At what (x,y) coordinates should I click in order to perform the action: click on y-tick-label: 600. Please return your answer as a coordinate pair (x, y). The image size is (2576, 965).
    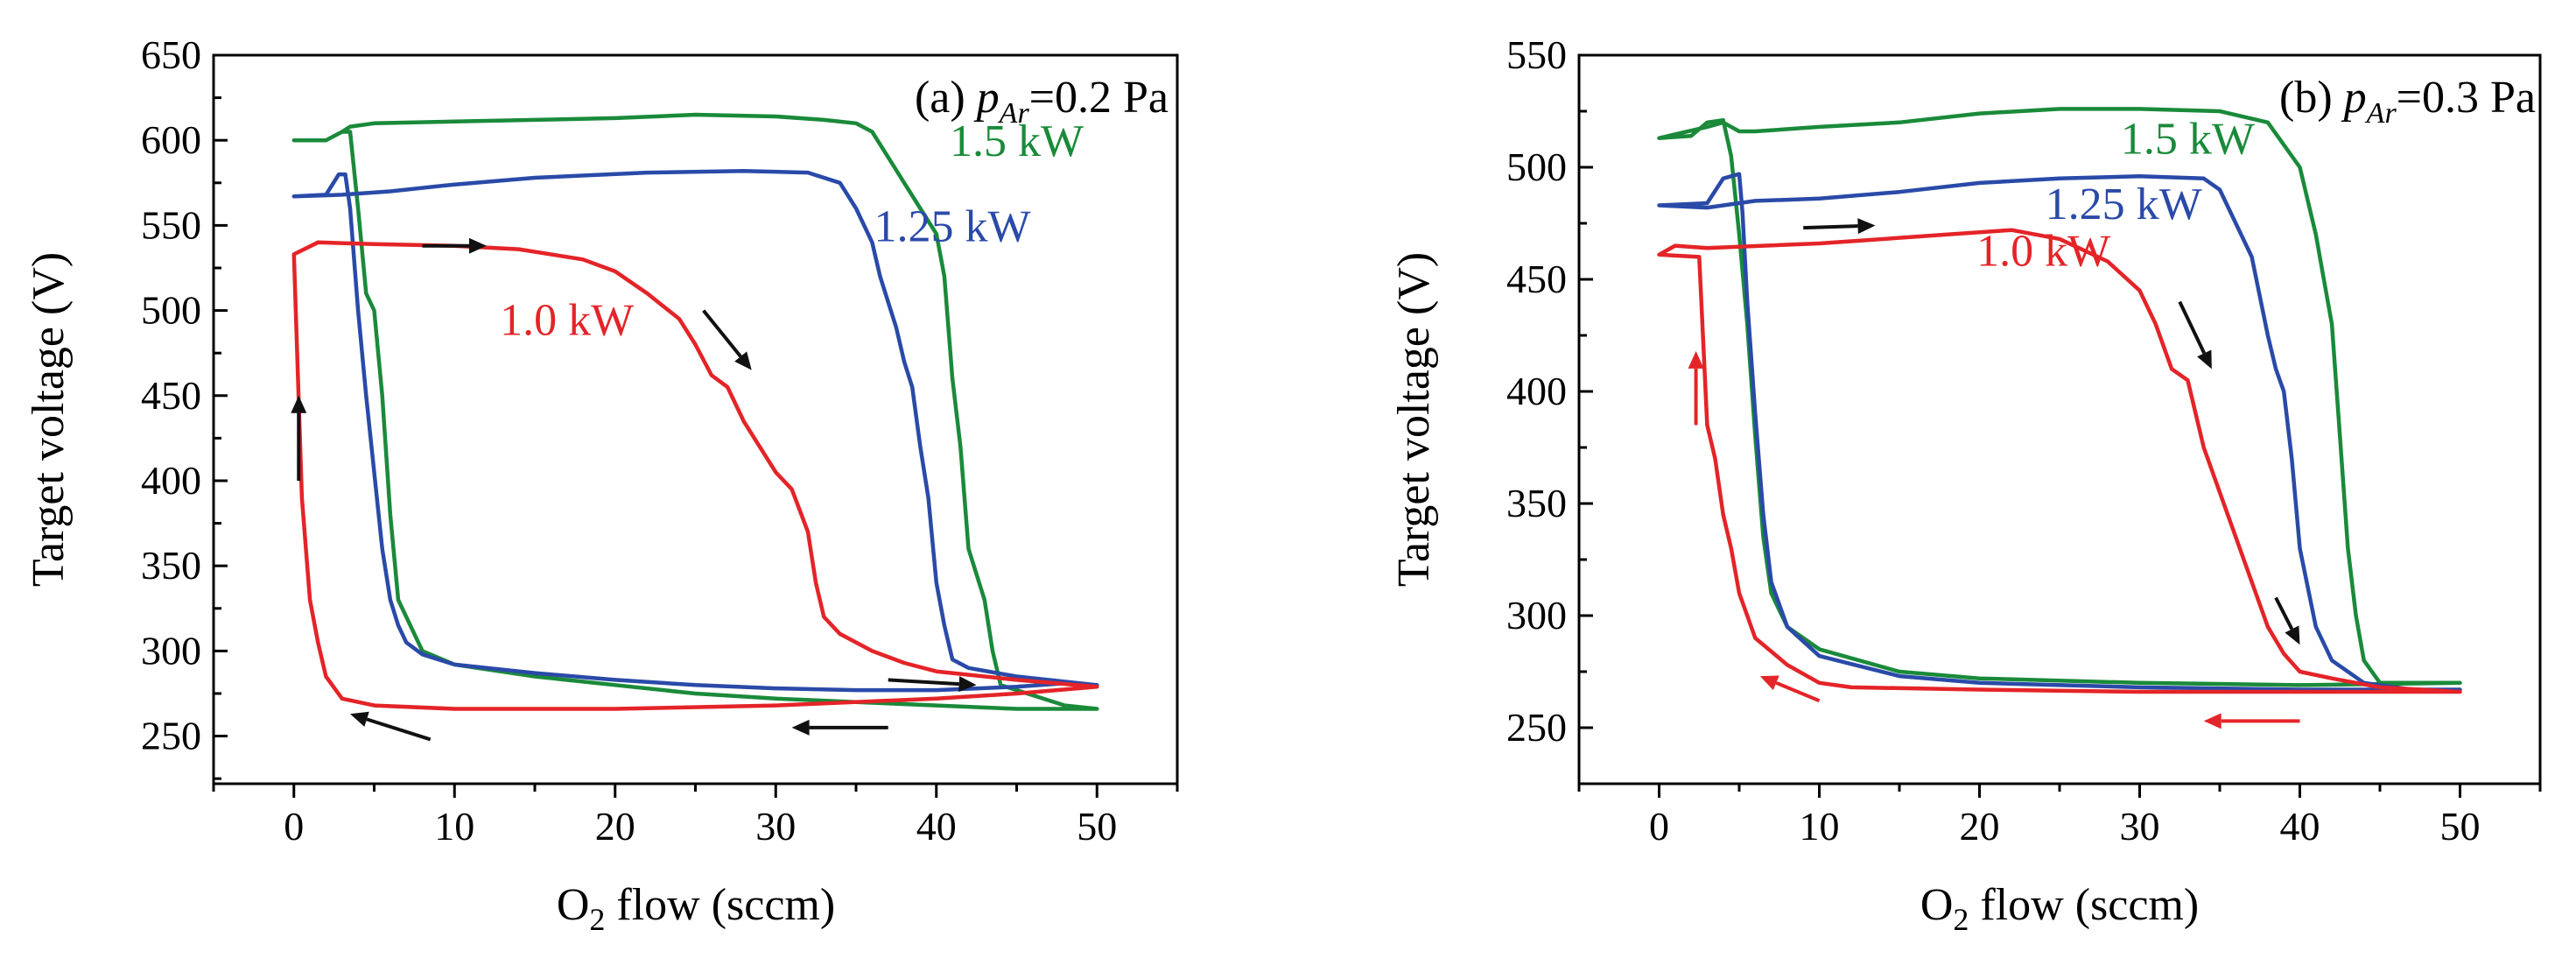
    Looking at the image, I should click on (171, 139).